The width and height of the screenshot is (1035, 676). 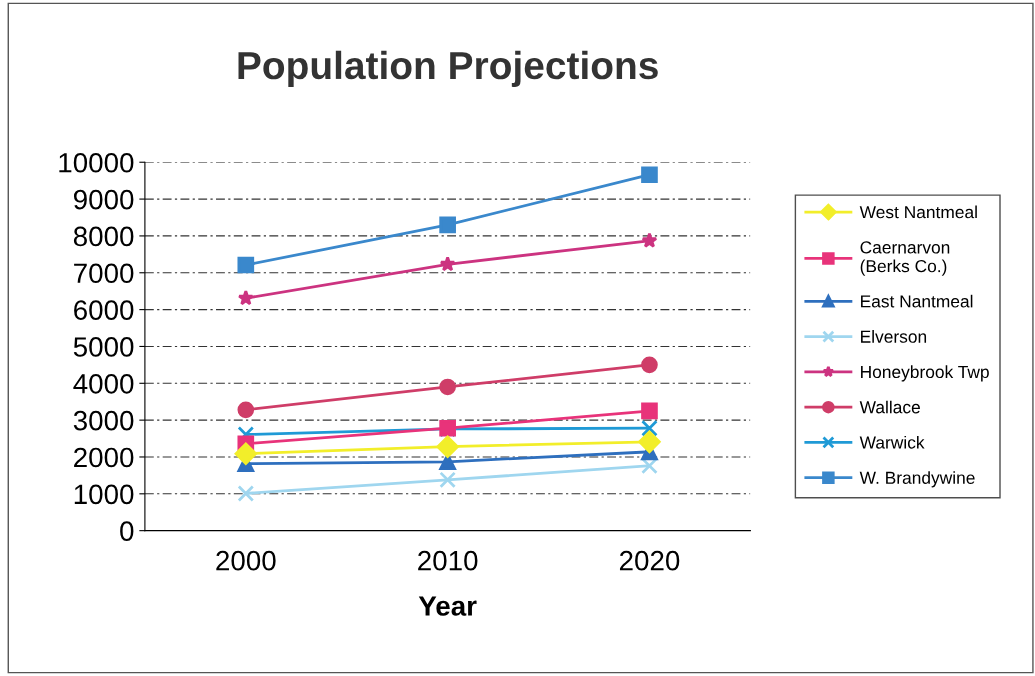 I want to click on legend-label: Warwick, so click(x=892, y=442).